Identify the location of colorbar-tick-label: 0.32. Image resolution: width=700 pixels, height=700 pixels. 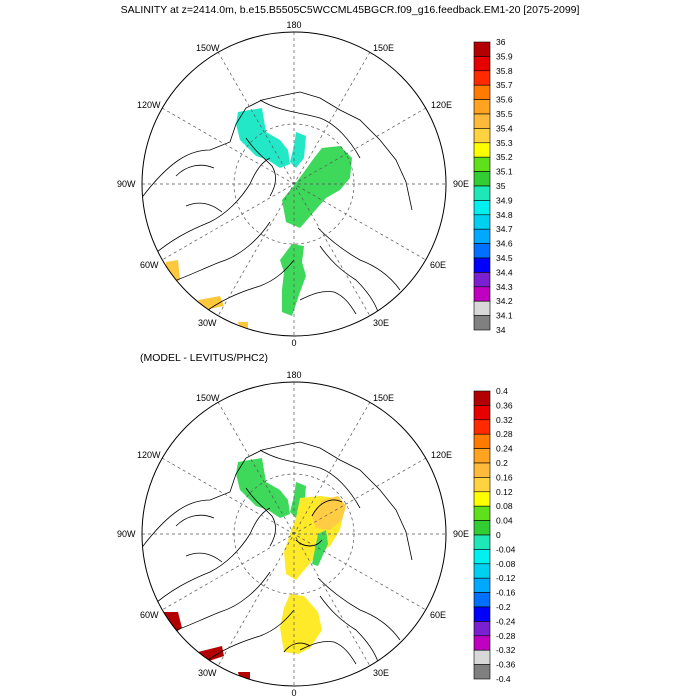
(504, 420).